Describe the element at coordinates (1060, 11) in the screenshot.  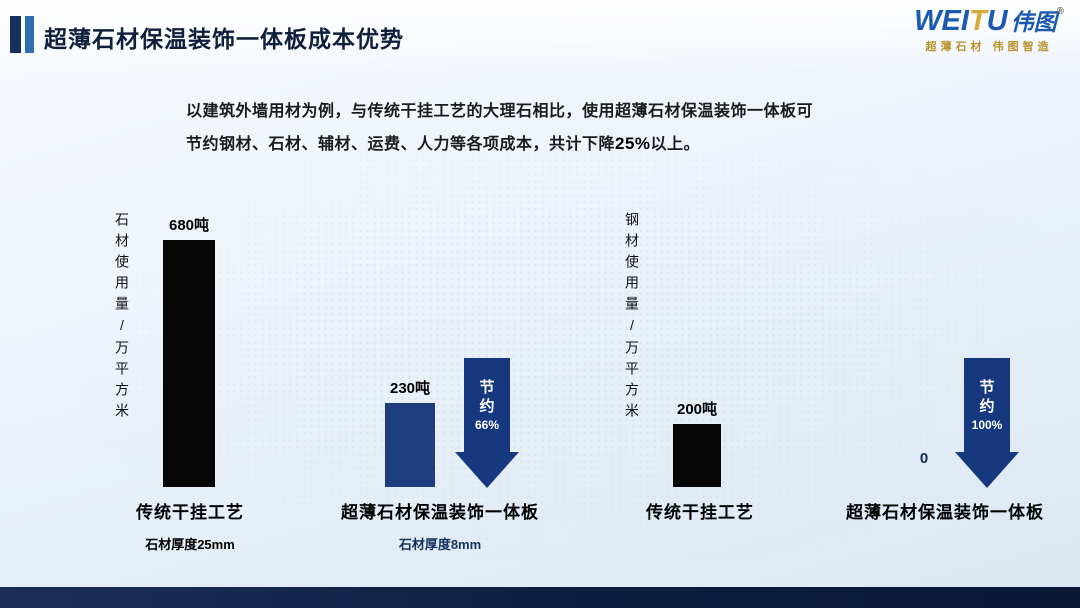
I see `registered-trademark-icon: ®` at that location.